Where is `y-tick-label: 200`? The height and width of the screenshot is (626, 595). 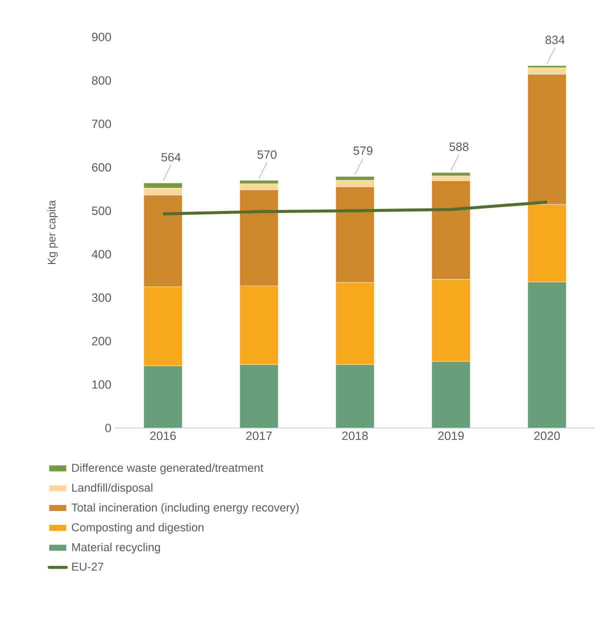 y-tick-label: 200 is located at coordinates (101, 341).